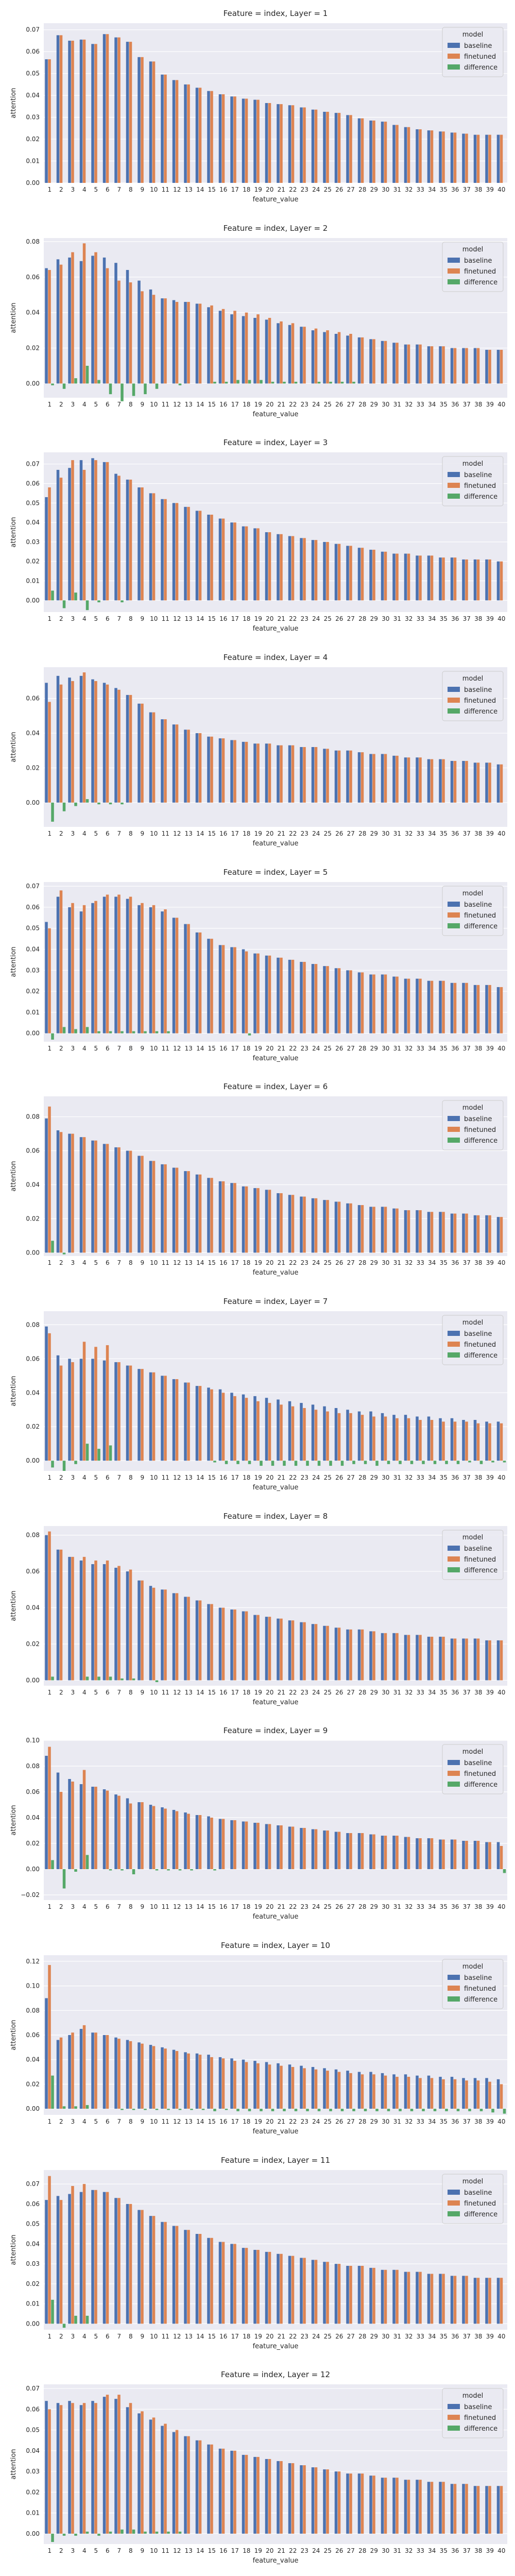  I want to click on x-tick-label: 13, so click(189, 1906).